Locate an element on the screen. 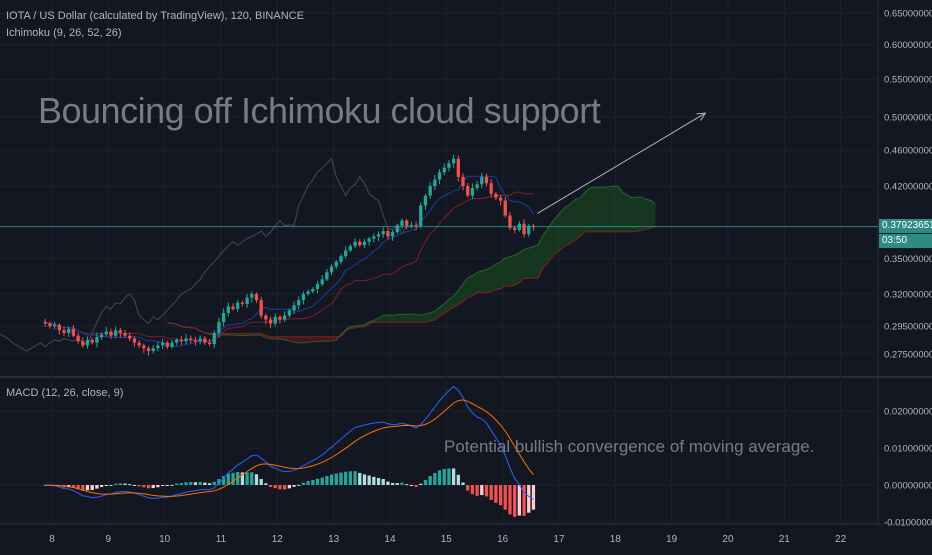 The height and width of the screenshot is (555, 932). time-axis-label: 22 is located at coordinates (841, 539).